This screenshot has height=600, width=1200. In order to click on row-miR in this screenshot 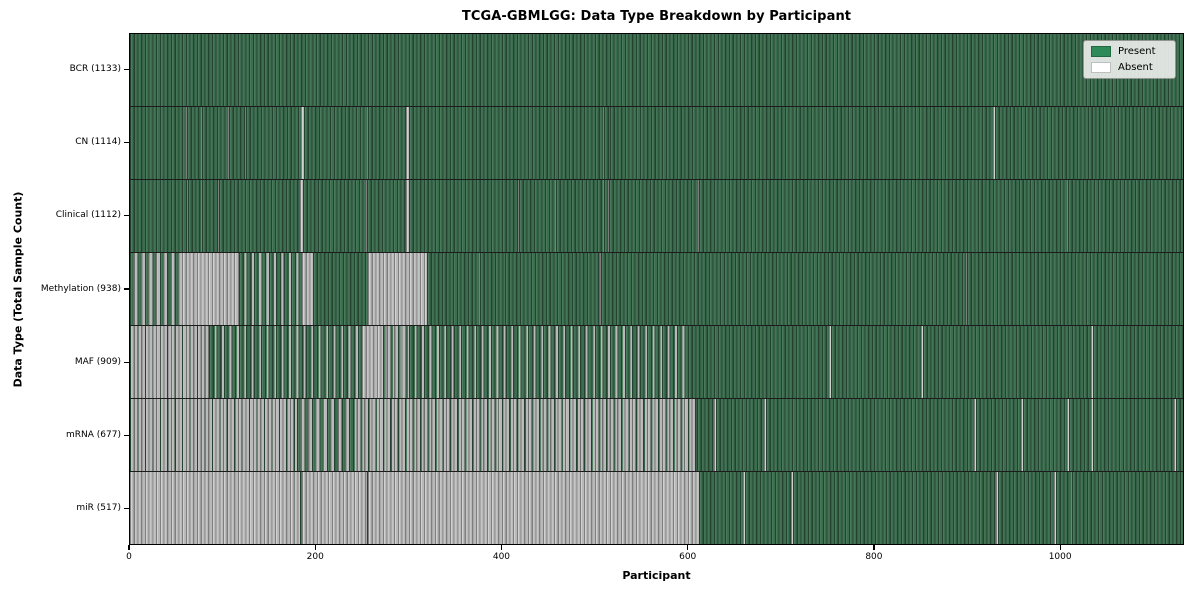, I will do `click(656, 508)`.